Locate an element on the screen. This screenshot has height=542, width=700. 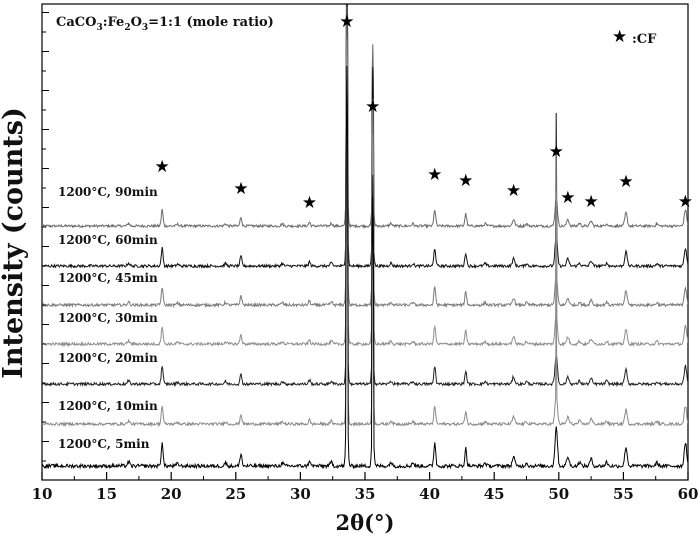
x-axis: 10 15 20 25 30 35 40 45 50 55 60 is located at coordinates (365, 487).